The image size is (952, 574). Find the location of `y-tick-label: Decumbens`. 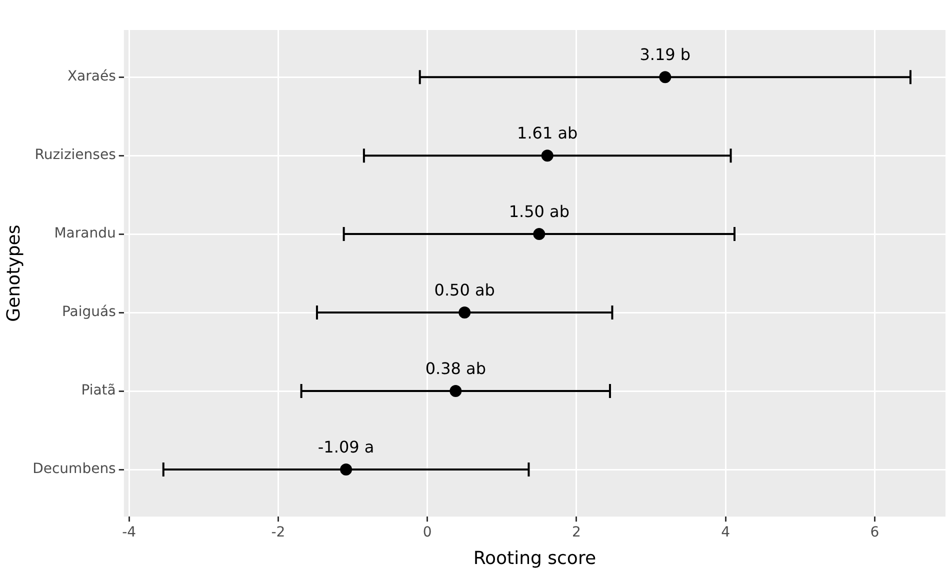

y-tick-label: Decumbens is located at coordinates (74, 469).